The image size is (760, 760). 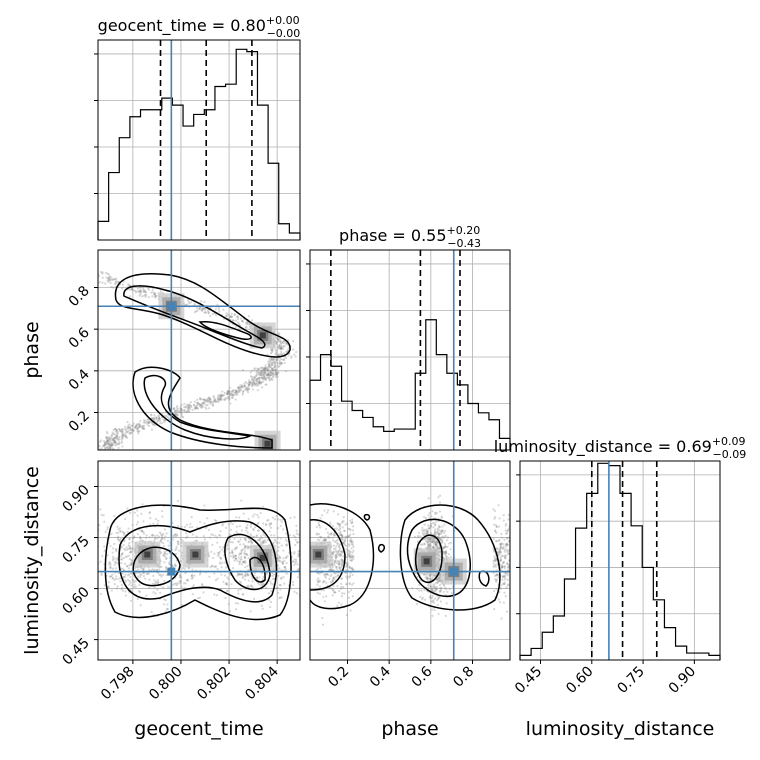 I want to click on contour-line, so click(x=198, y=562).